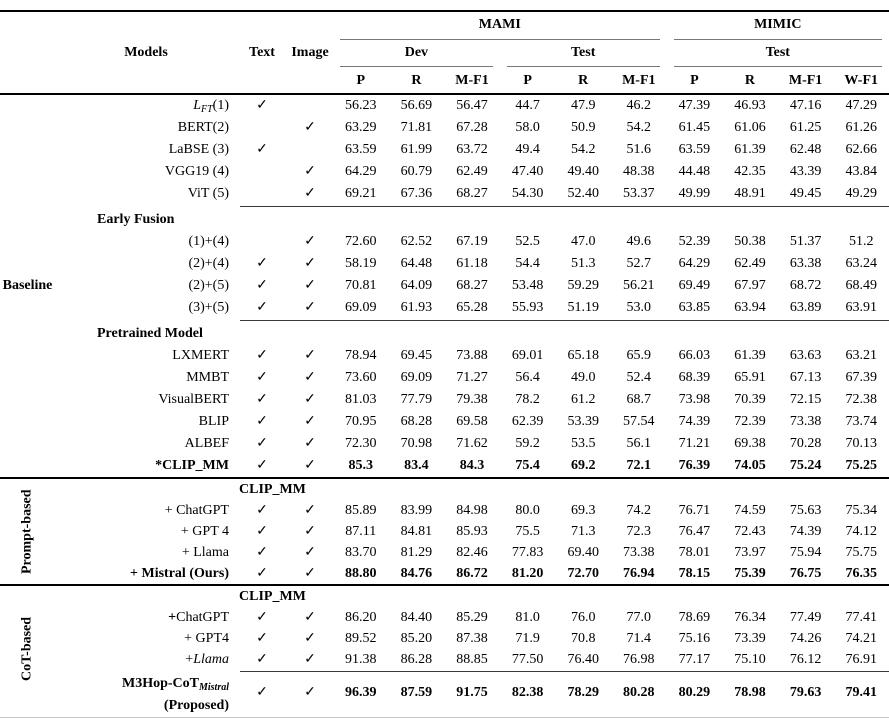 Image resolution: width=889 pixels, height=718 pixels. Describe the element at coordinates (146, 242) in the screenshot. I see `model-cell: (1)+(4)` at that location.